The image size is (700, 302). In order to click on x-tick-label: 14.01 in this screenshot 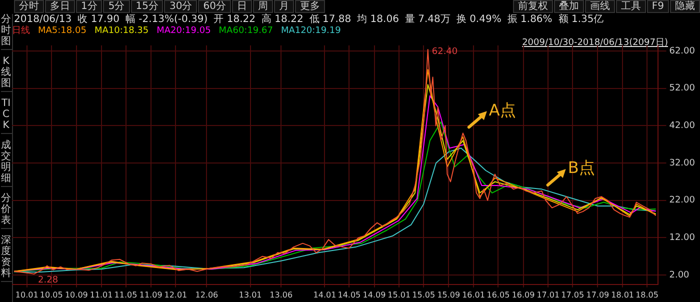, I will do `click(324, 295)`.